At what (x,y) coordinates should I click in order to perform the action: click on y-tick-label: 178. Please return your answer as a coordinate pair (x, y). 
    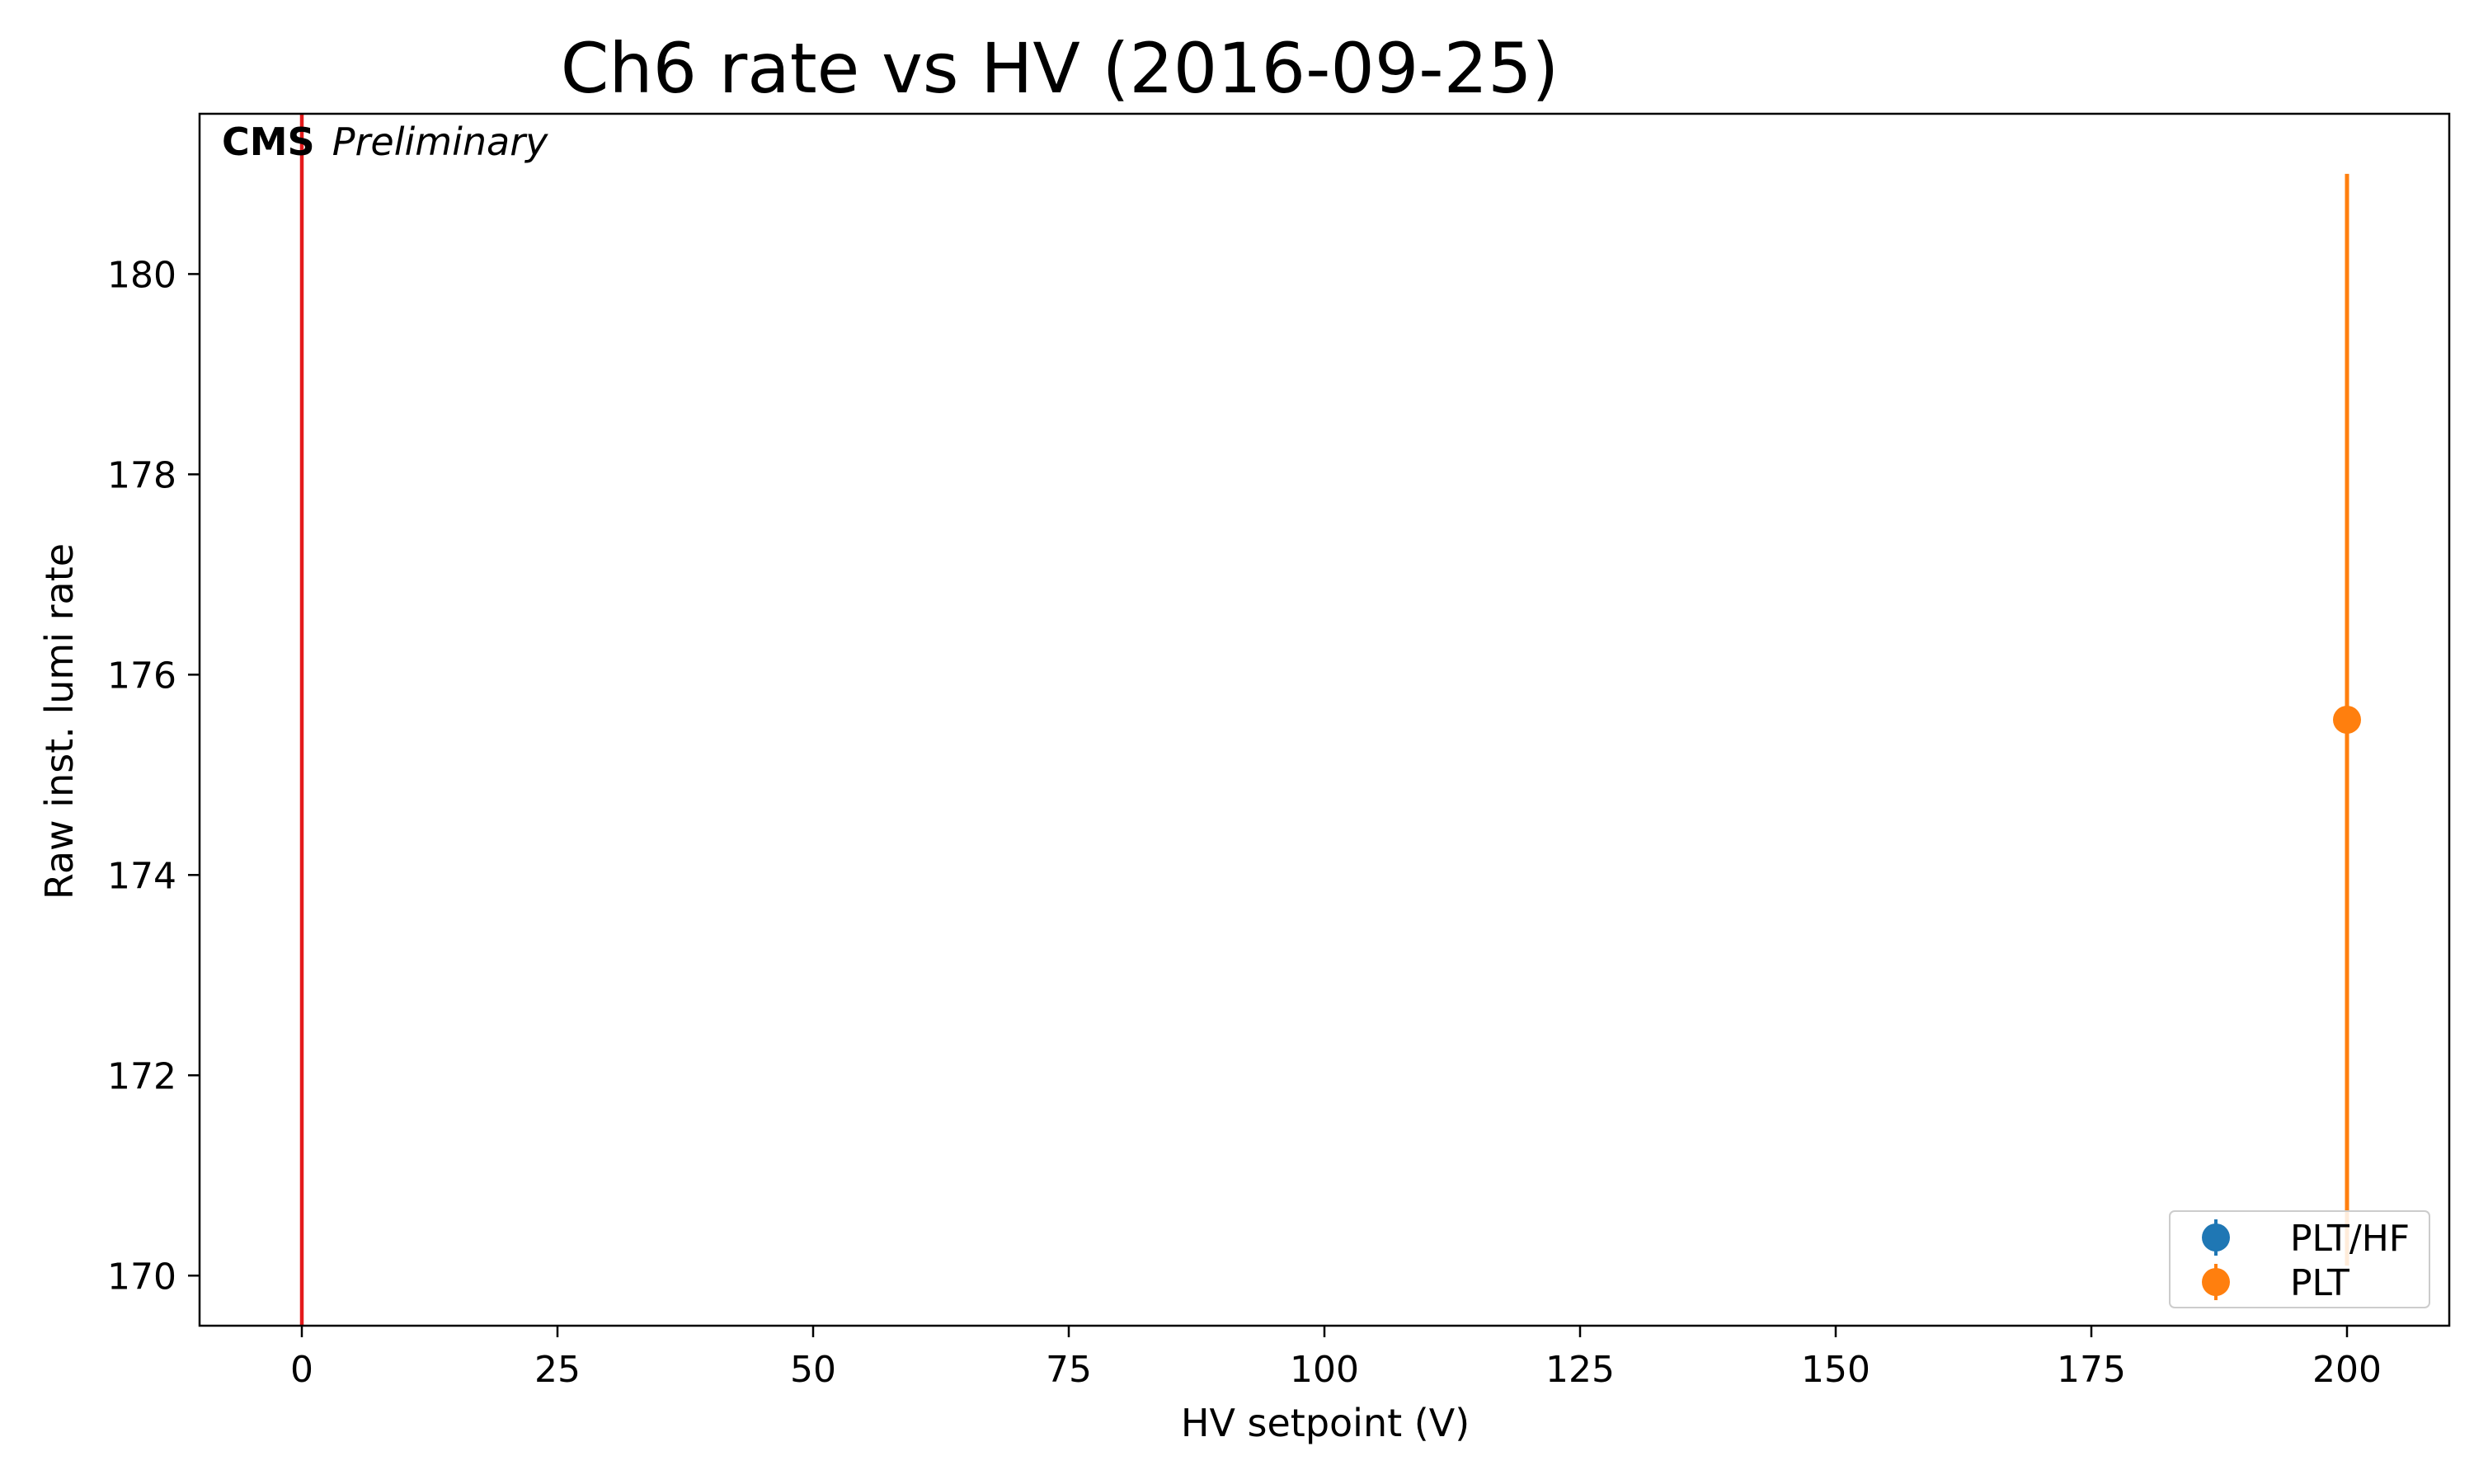
    Looking at the image, I should click on (141, 475).